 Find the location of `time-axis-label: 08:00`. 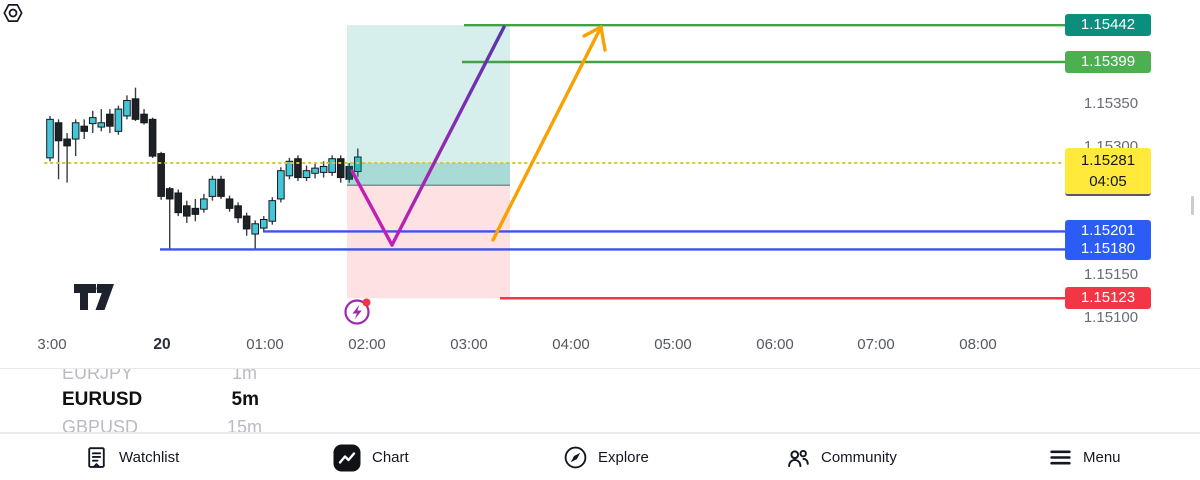

time-axis-label: 08:00 is located at coordinates (978, 344).